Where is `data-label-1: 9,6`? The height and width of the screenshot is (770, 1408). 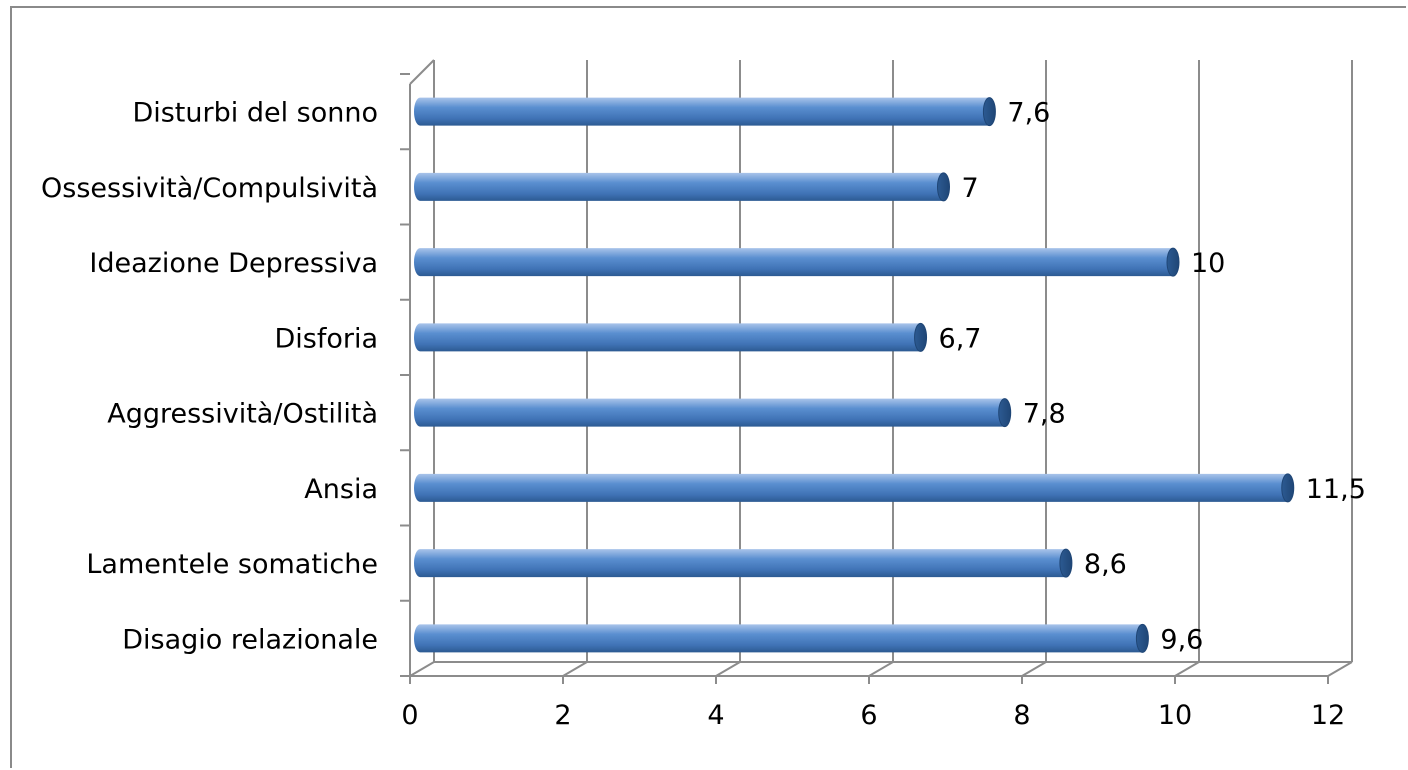
data-label-1: 9,6 is located at coordinates (1181, 639).